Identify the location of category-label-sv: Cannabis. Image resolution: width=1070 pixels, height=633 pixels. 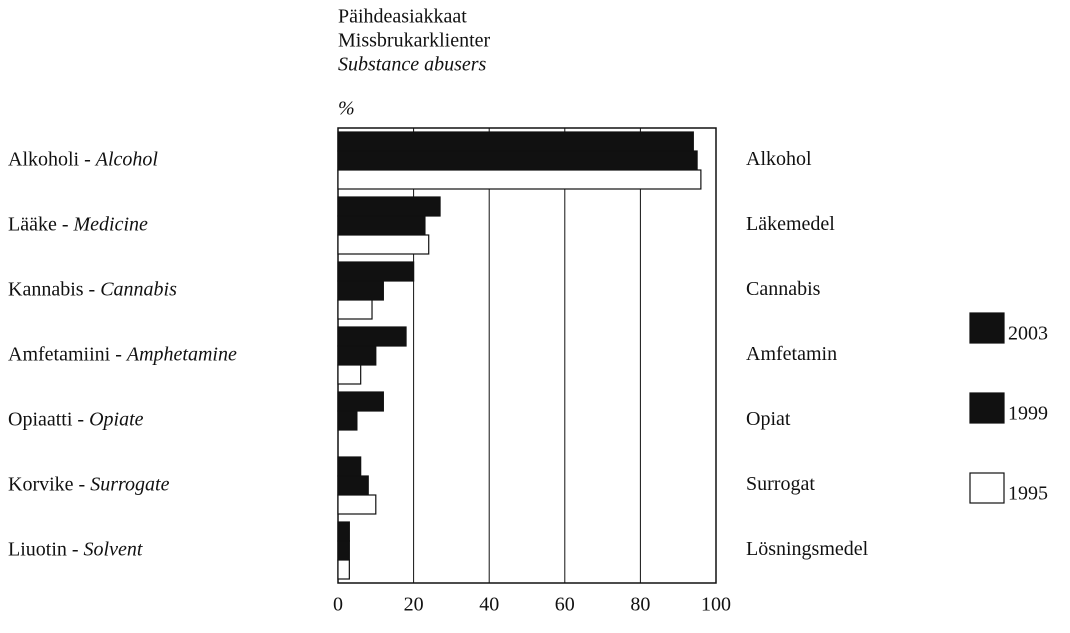
(783, 289).